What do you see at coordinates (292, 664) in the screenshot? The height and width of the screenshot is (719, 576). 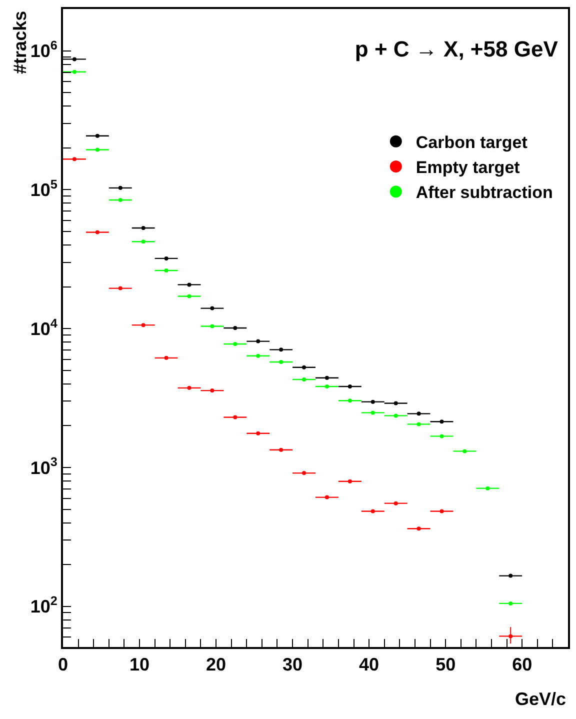 I see `x-tick-label: 30` at bounding box center [292, 664].